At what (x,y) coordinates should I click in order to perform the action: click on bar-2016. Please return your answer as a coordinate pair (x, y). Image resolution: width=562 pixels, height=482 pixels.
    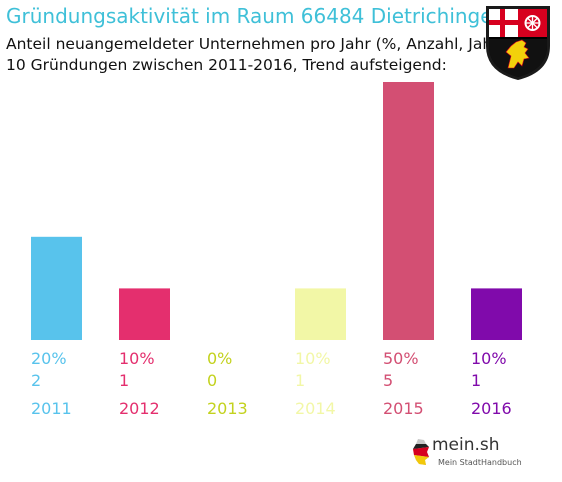
    Looking at the image, I should click on (496, 314).